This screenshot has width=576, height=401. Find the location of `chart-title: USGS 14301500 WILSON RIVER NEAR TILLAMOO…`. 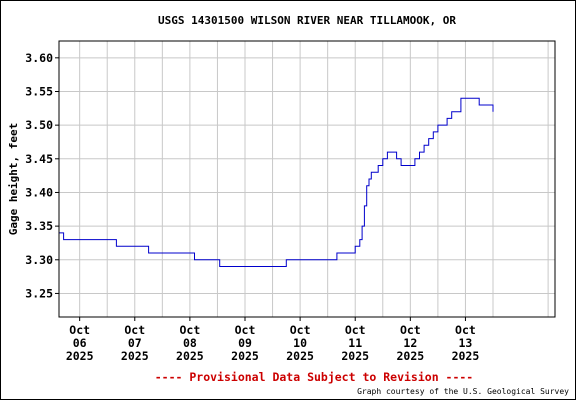

chart-title: USGS 14301500 WILSON RIVER NEAR TILLAMOO… is located at coordinates (307, 20).